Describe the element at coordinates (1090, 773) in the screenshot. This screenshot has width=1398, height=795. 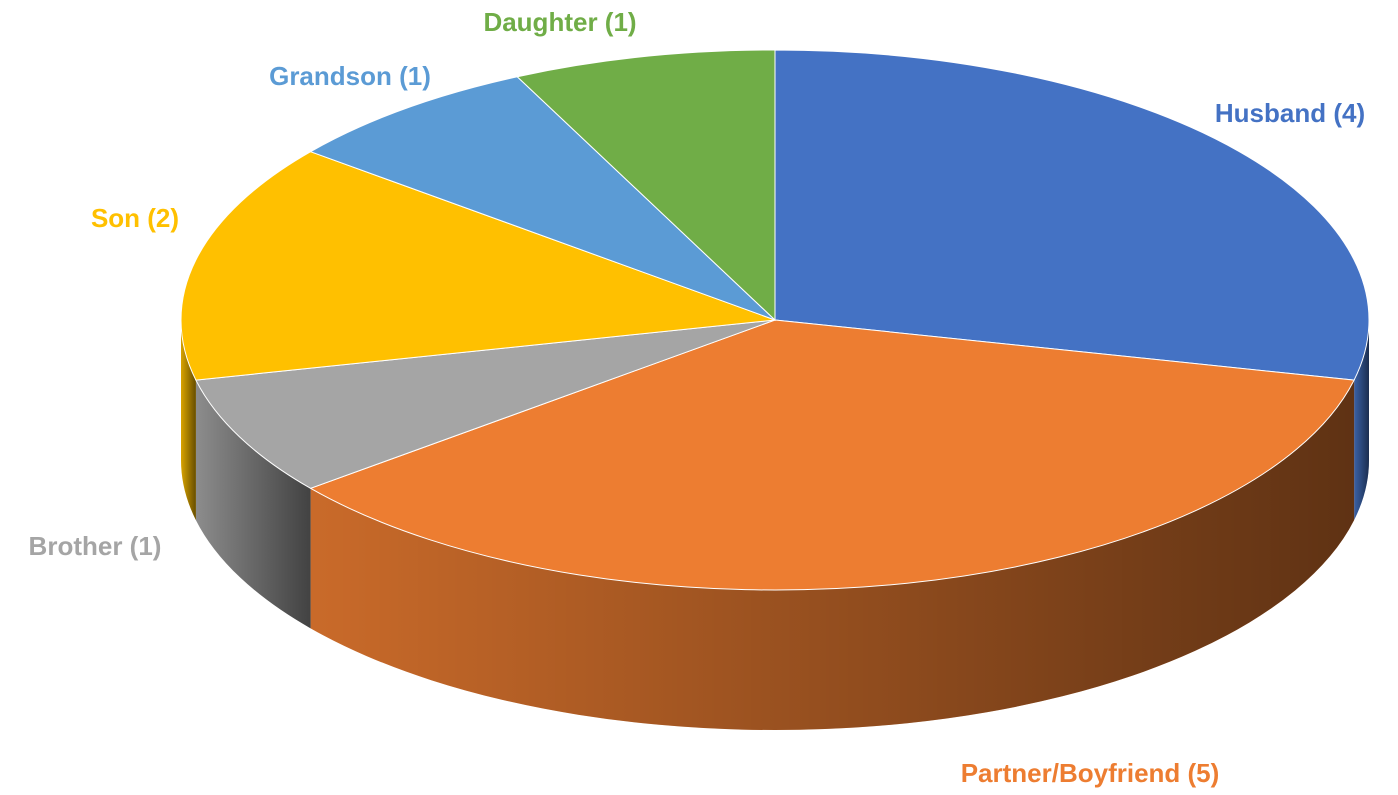
I see `data-label: Partner/Boyfriend (5)` at that location.